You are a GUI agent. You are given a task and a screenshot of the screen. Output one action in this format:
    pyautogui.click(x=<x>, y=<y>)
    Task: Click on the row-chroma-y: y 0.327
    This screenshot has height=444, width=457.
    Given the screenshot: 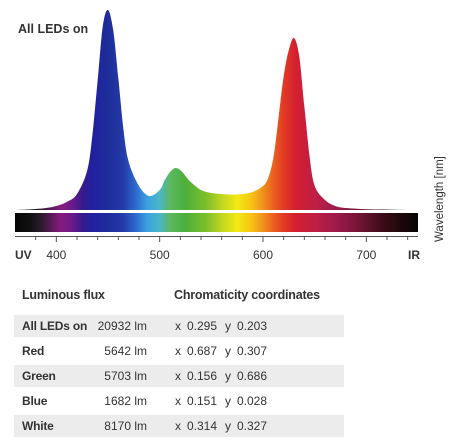 What is the action you would take?
    pyautogui.click(x=246, y=426)
    